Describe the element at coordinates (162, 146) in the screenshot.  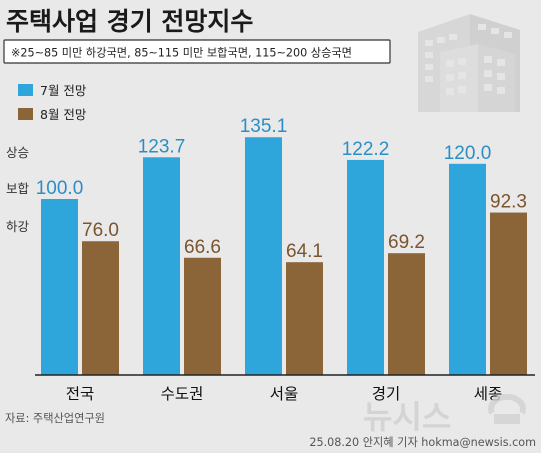
I see `value-label-1-2: 123.7` at that location.